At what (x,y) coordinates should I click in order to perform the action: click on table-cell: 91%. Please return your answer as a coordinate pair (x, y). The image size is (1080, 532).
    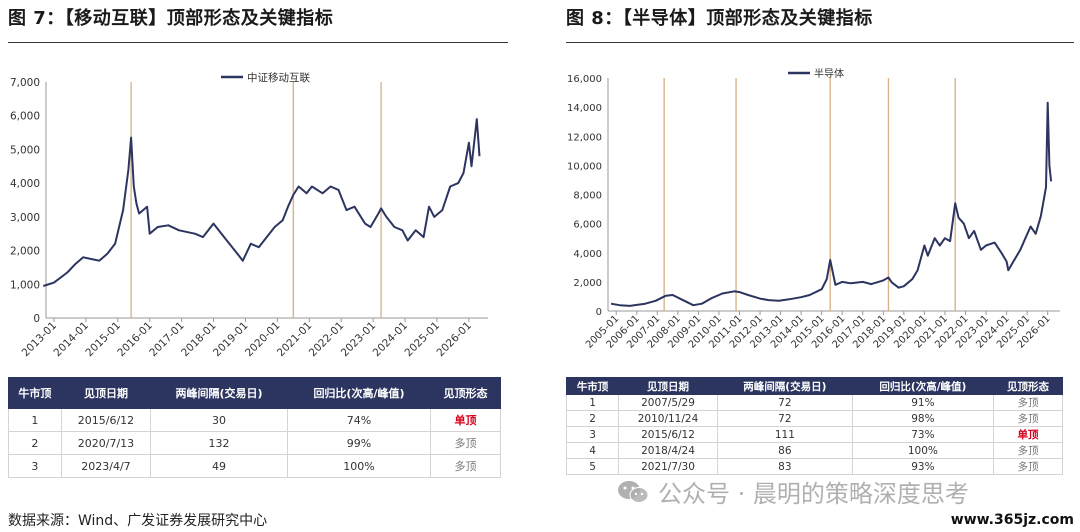
    Looking at the image, I should click on (922, 402).